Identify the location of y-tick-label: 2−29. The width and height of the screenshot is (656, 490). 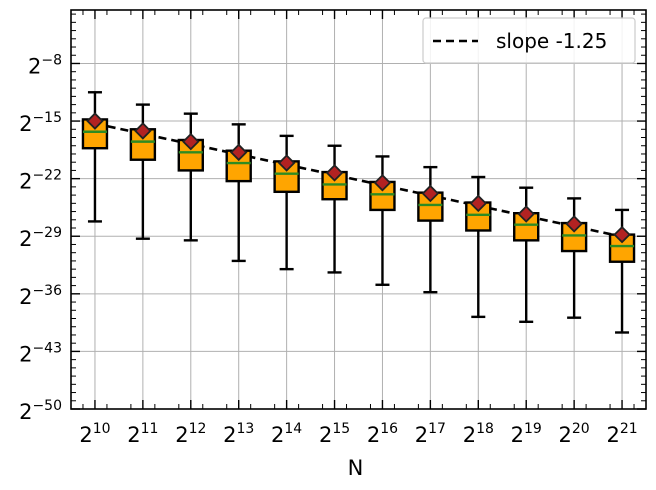
(40, 238).